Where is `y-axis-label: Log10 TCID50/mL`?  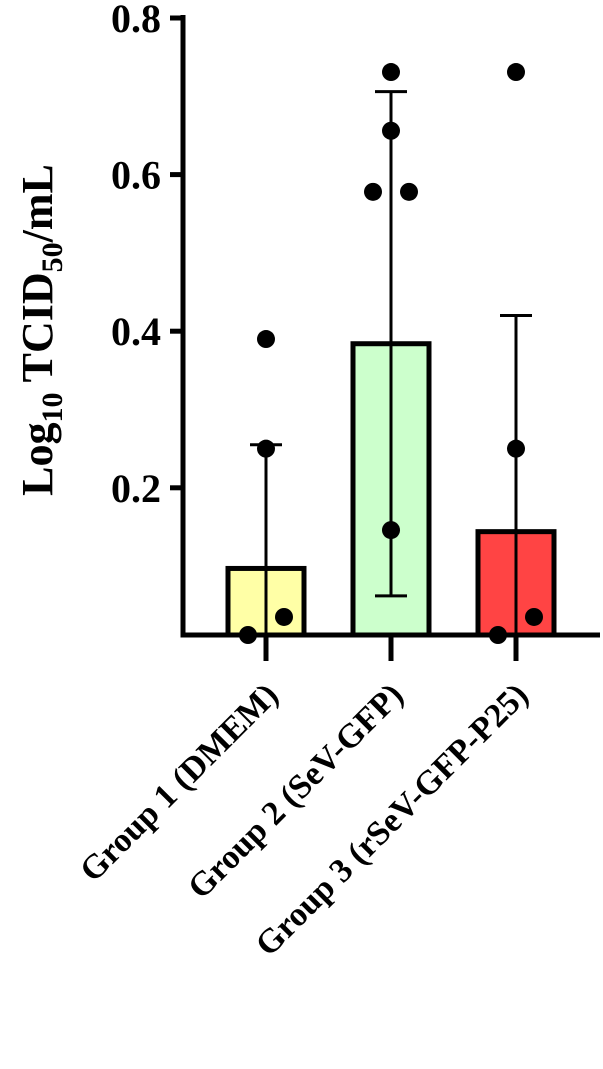
y-axis-label: Log10 TCID50/mL is located at coordinates (41, 330).